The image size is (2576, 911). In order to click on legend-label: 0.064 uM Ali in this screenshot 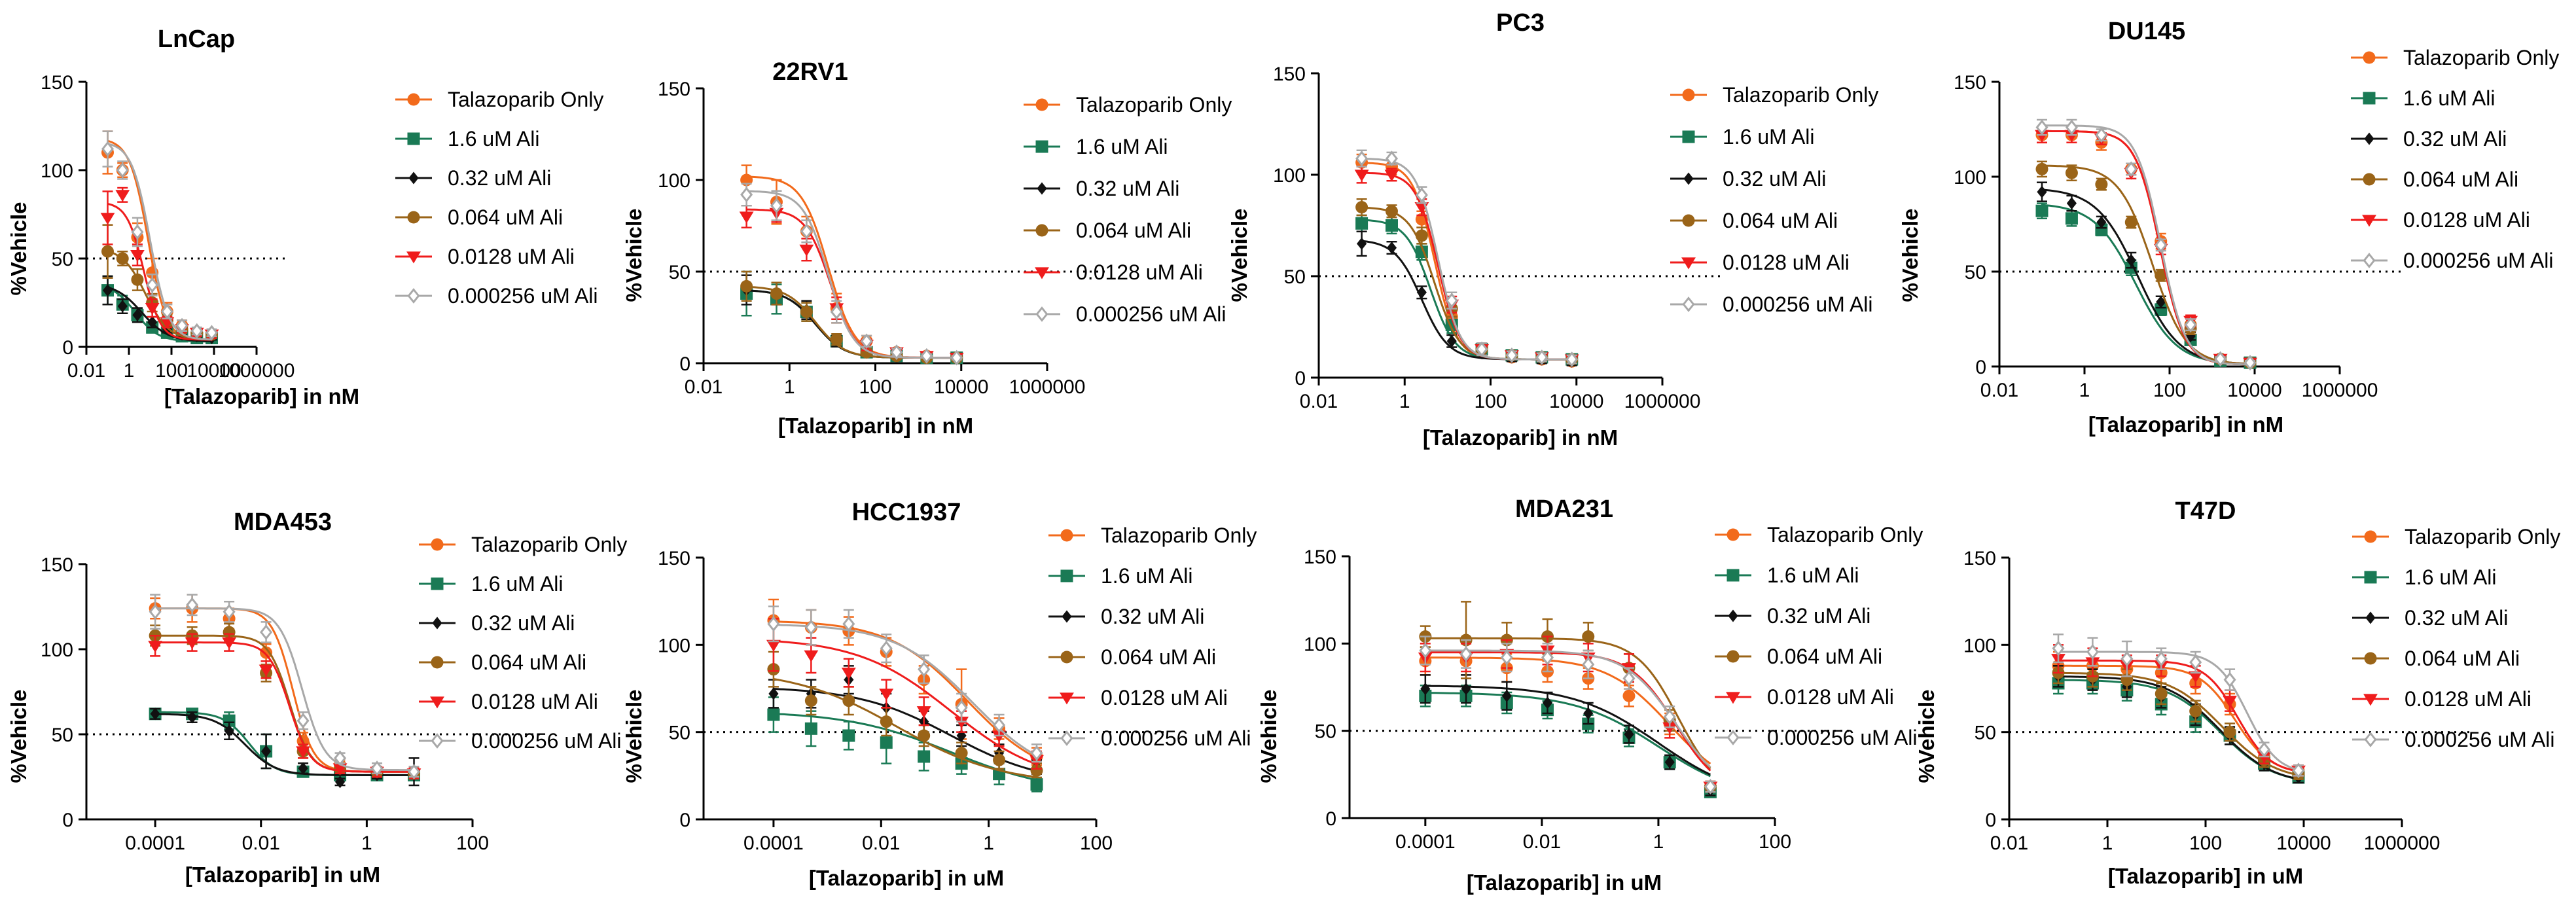, I will do `click(505, 217)`.